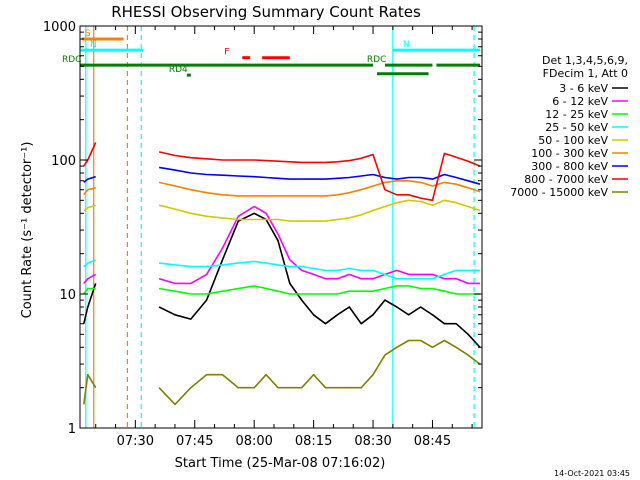 Image resolution: width=640 pixels, height=480 pixels. I want to click on y-axis-label: Count Rate (s⁻¹ detector⁻¹), so click(27, 230).